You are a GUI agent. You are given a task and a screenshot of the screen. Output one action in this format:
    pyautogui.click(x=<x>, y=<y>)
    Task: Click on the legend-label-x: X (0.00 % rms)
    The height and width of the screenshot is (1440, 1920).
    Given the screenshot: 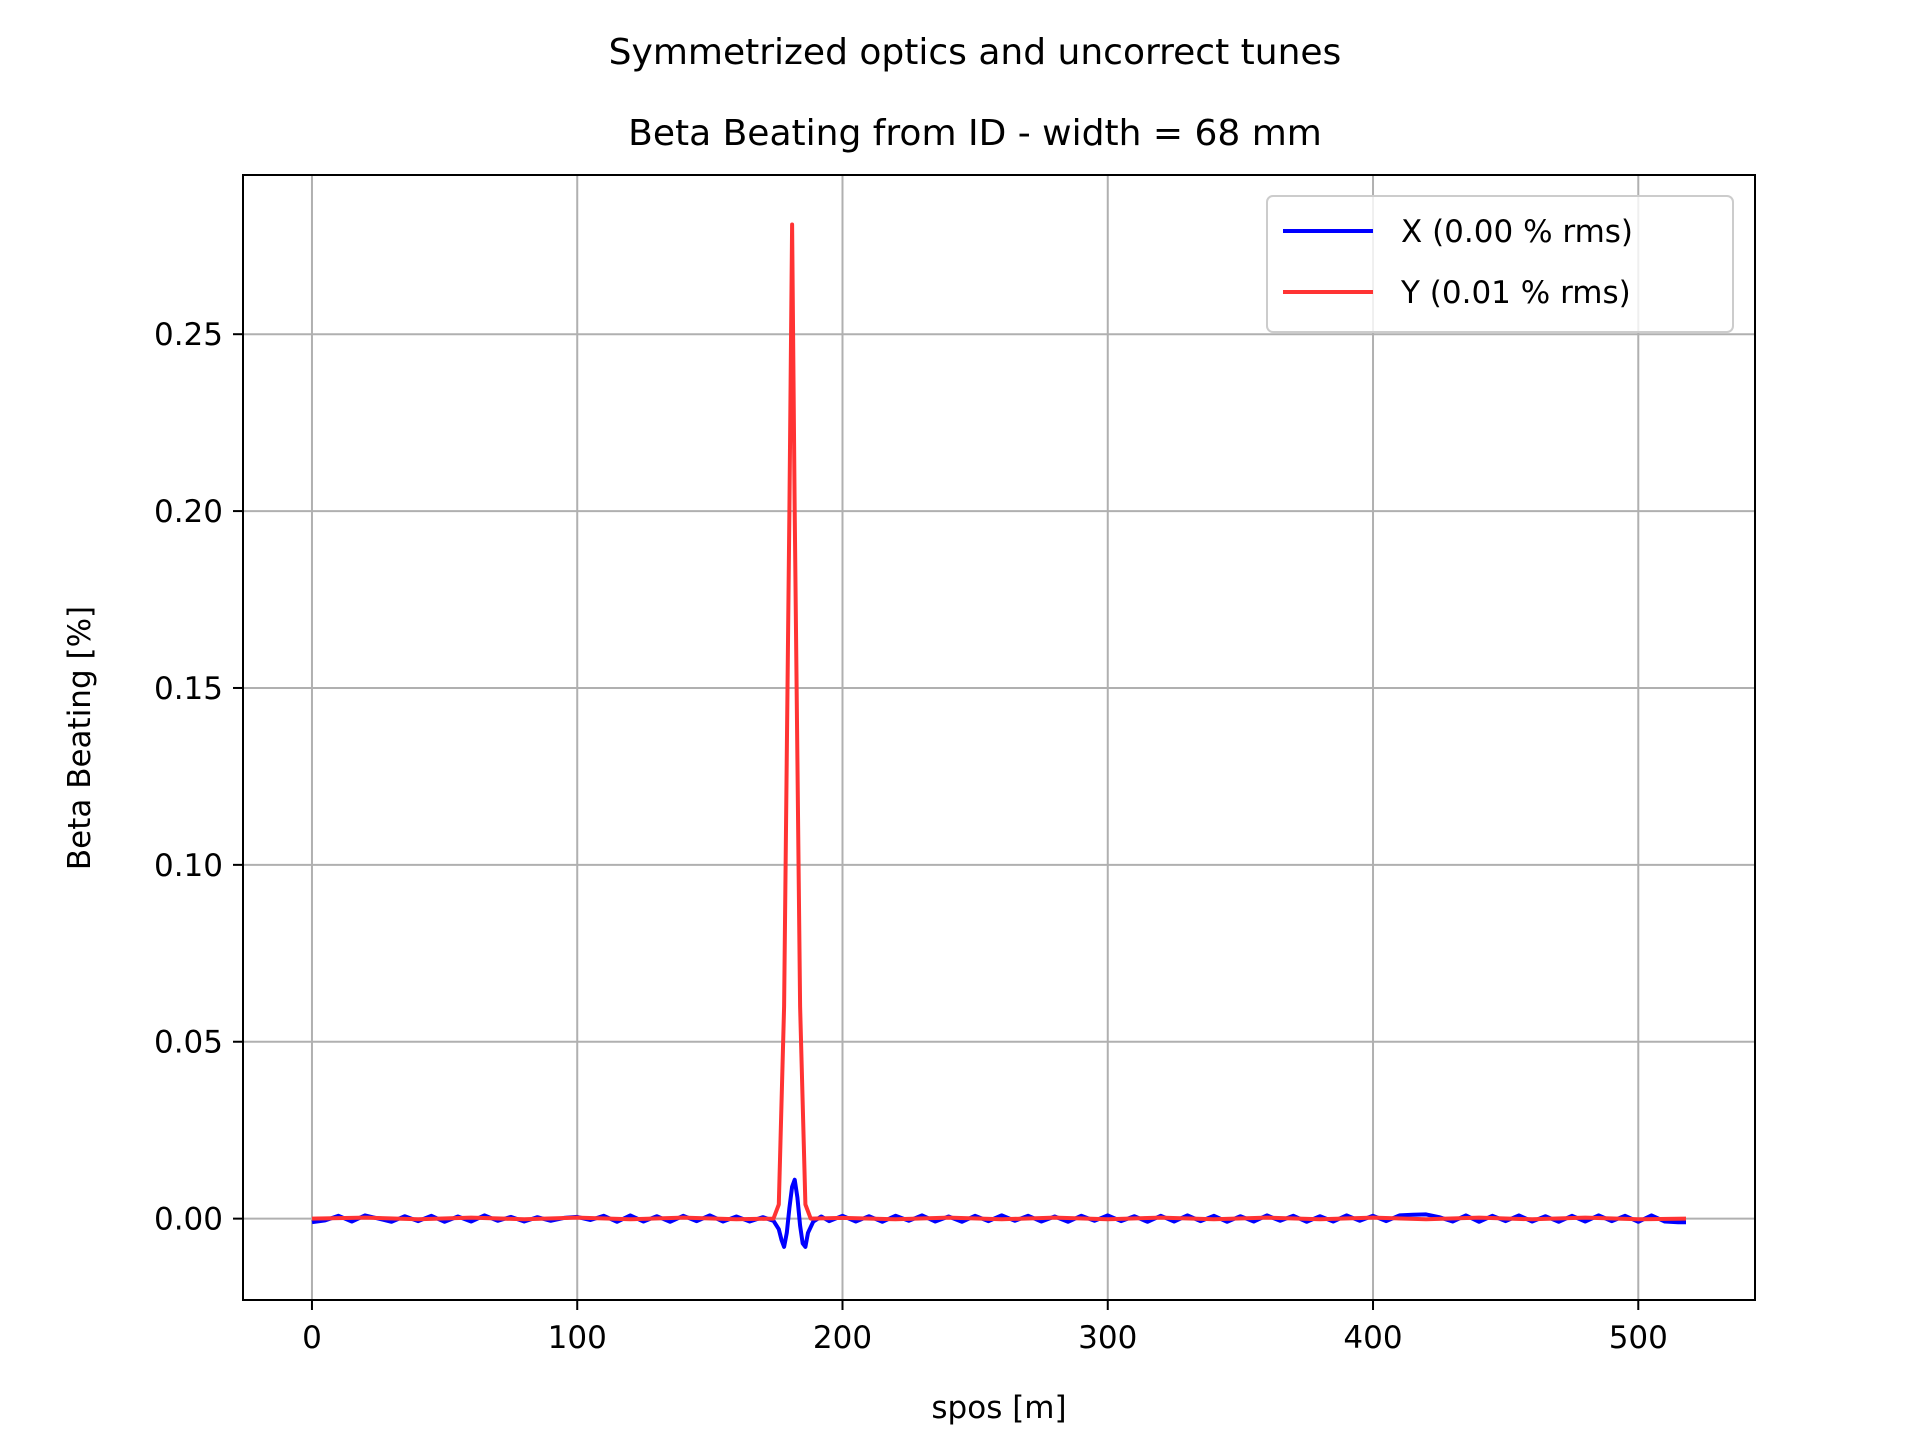 What is the action you would take?
    pyautogui.click(x=1517, y=232)
    